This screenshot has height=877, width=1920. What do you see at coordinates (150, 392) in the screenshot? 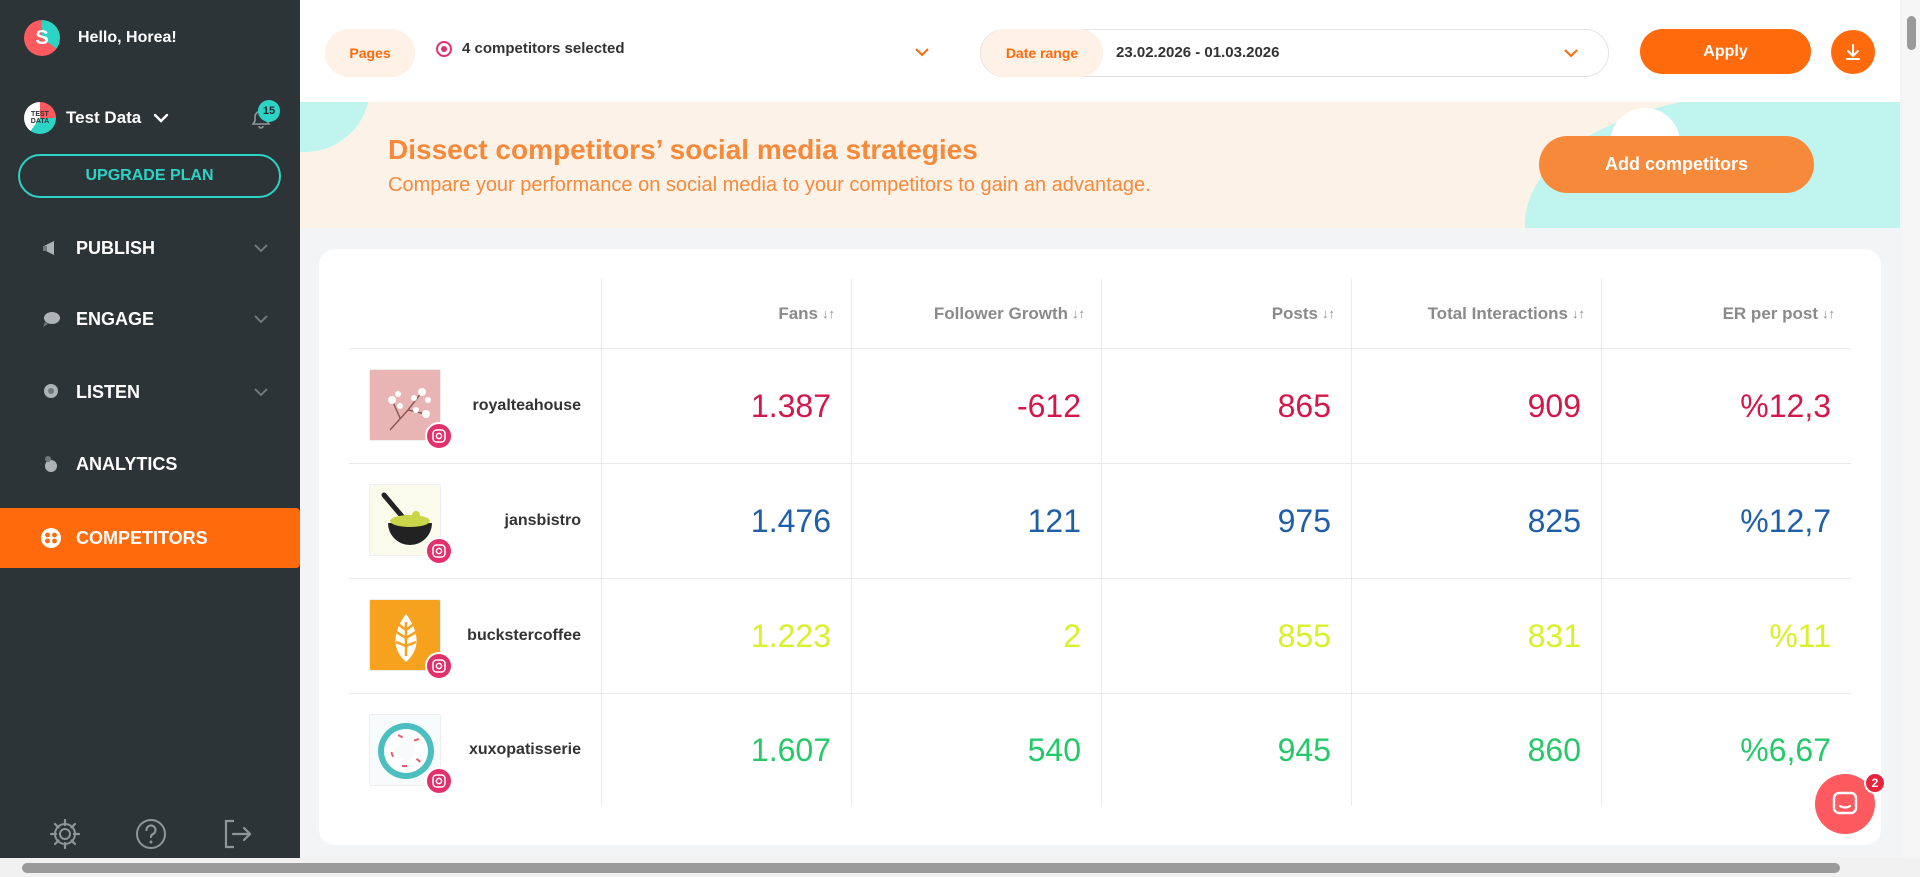
I see `nav-item-listen: LISTEN` at bounding box center [150, 392].